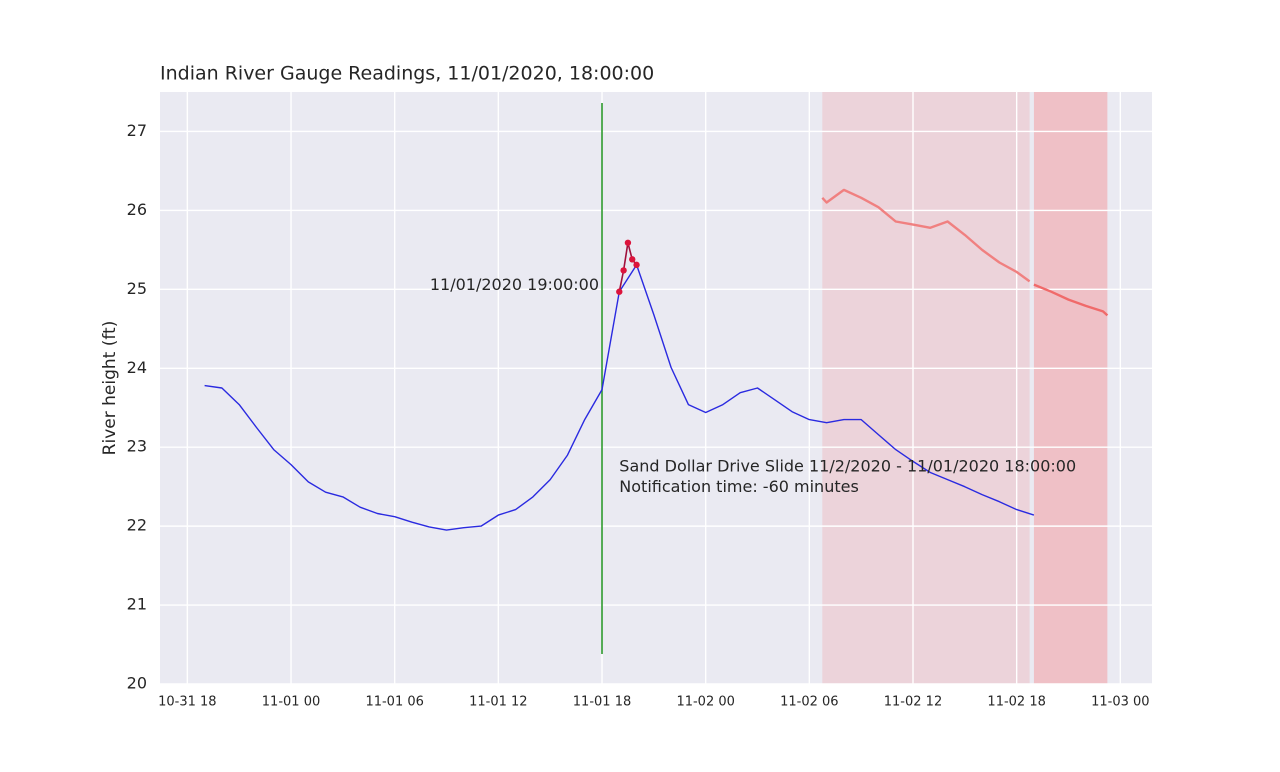 The width and height of the screenshot is (1280, 772). I want to click on x-tick-label: 11-01 18, so click(602, 702).